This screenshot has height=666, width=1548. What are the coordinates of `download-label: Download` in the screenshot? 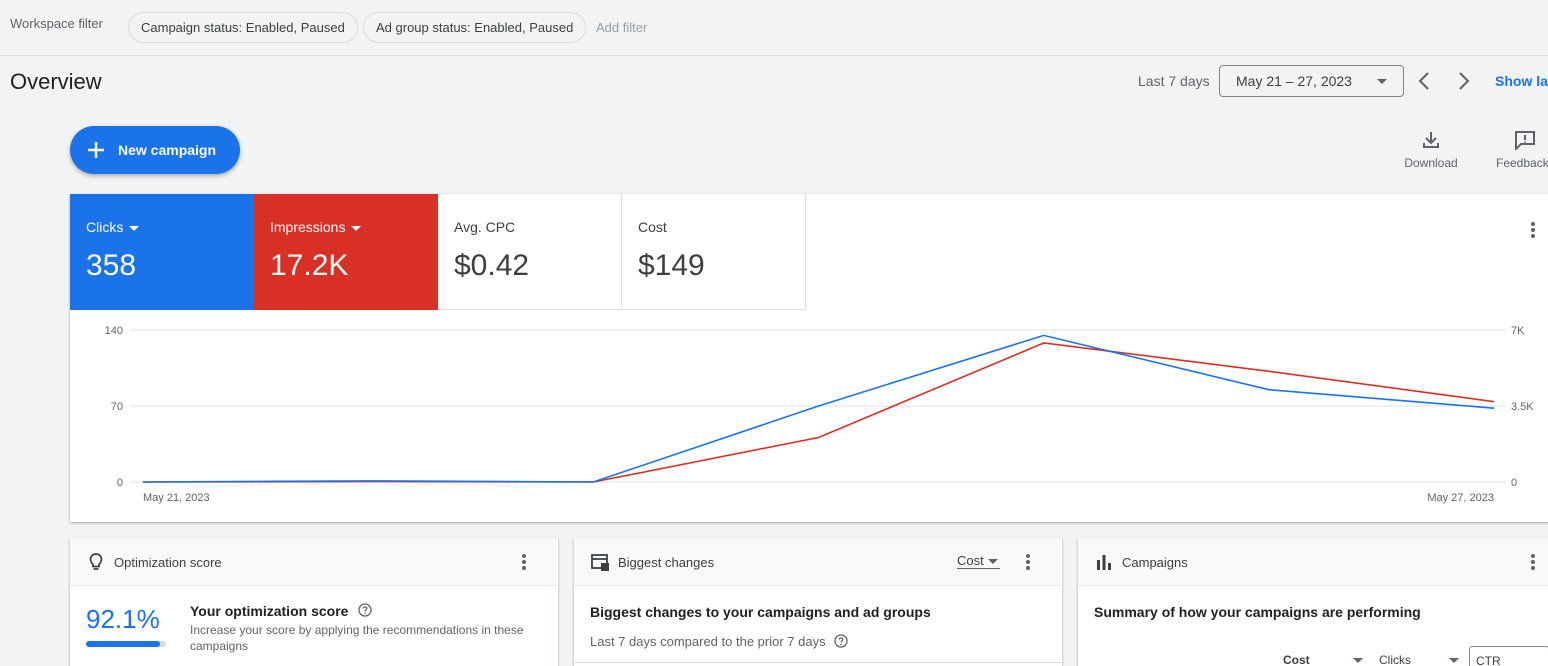 It's located at (1431, 163).